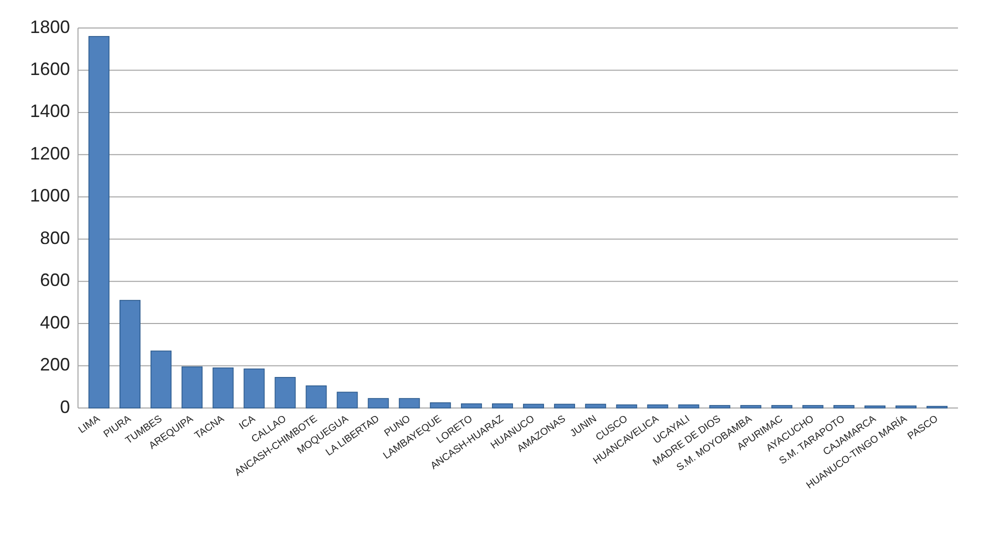  I want to click on y-tick-label: 1000, so click(50, 196).